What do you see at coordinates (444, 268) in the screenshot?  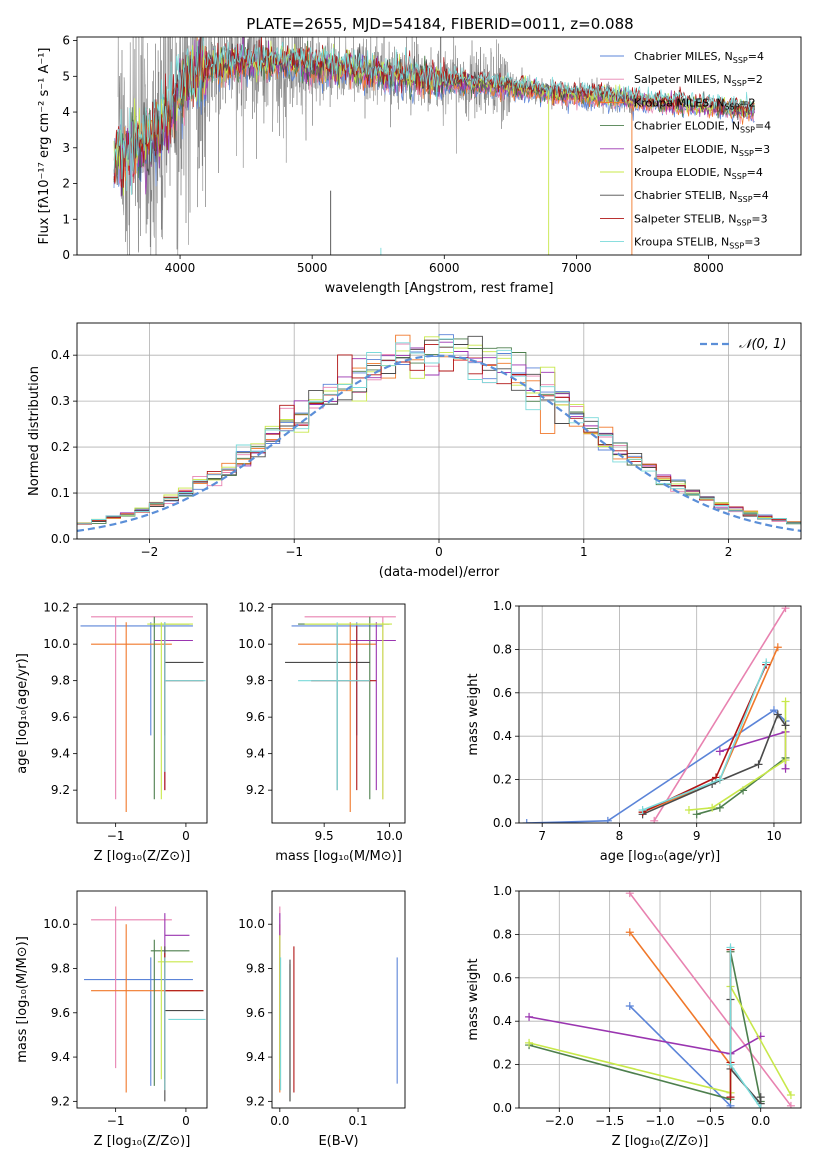 I see `x-tick-label: 6000` at bounding box center [444, 268].